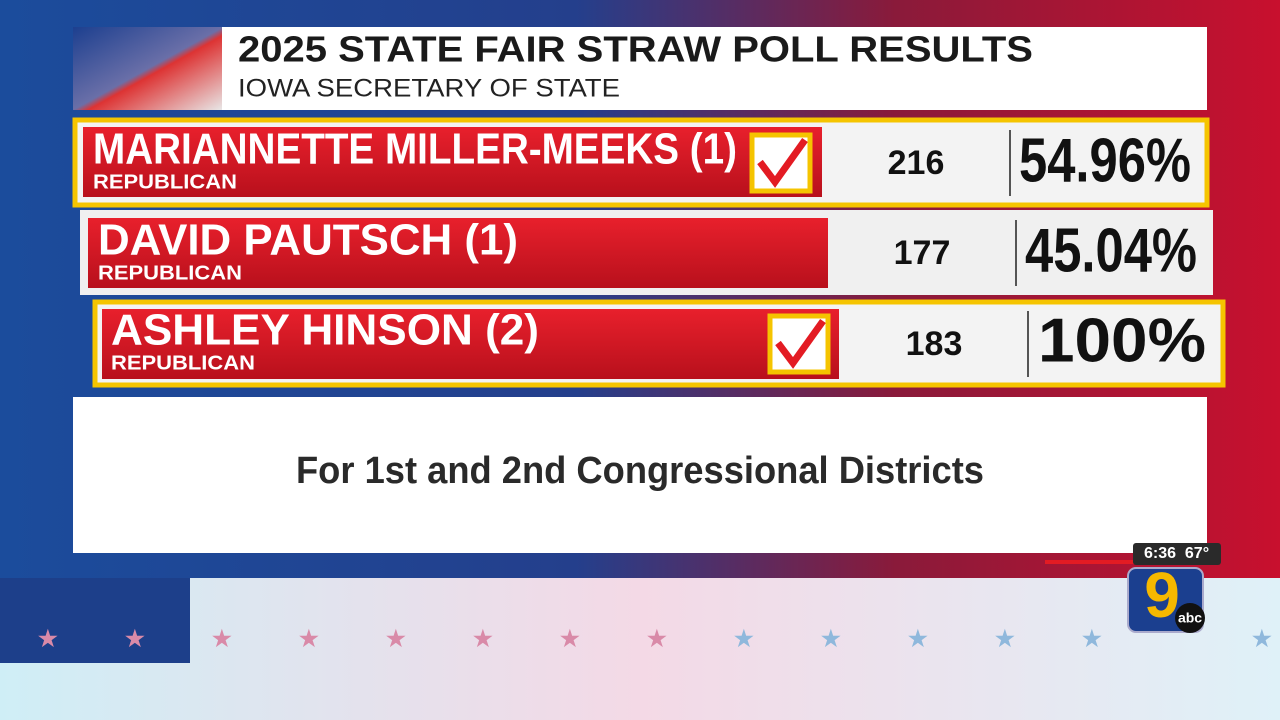 The width and height of the screenshot is (1280, 720). Describe the element at coordinates (148, 68) in the screenshot. I see `flag-image` at that location.